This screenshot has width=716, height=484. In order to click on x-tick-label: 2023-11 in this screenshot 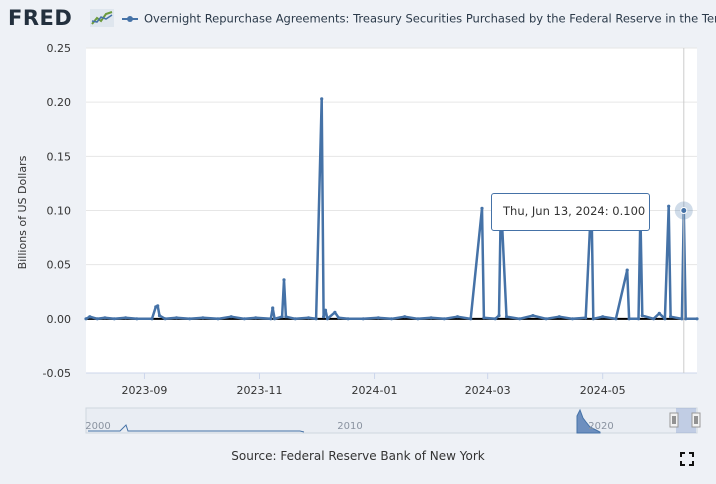, I will do `click(260, 390)`.